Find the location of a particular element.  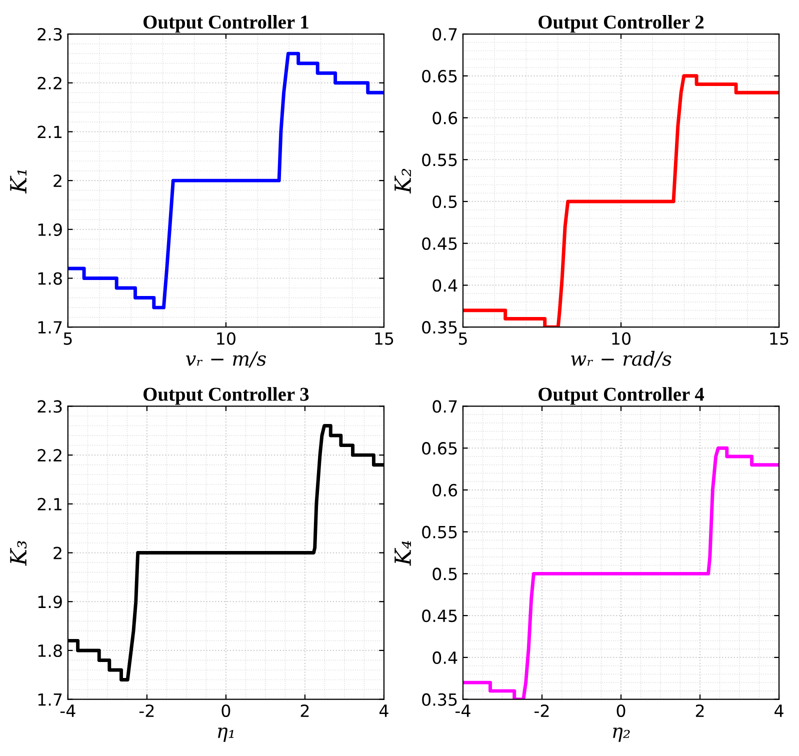

chart-title: Output Controller 2 is located at coordinates (621, 23).